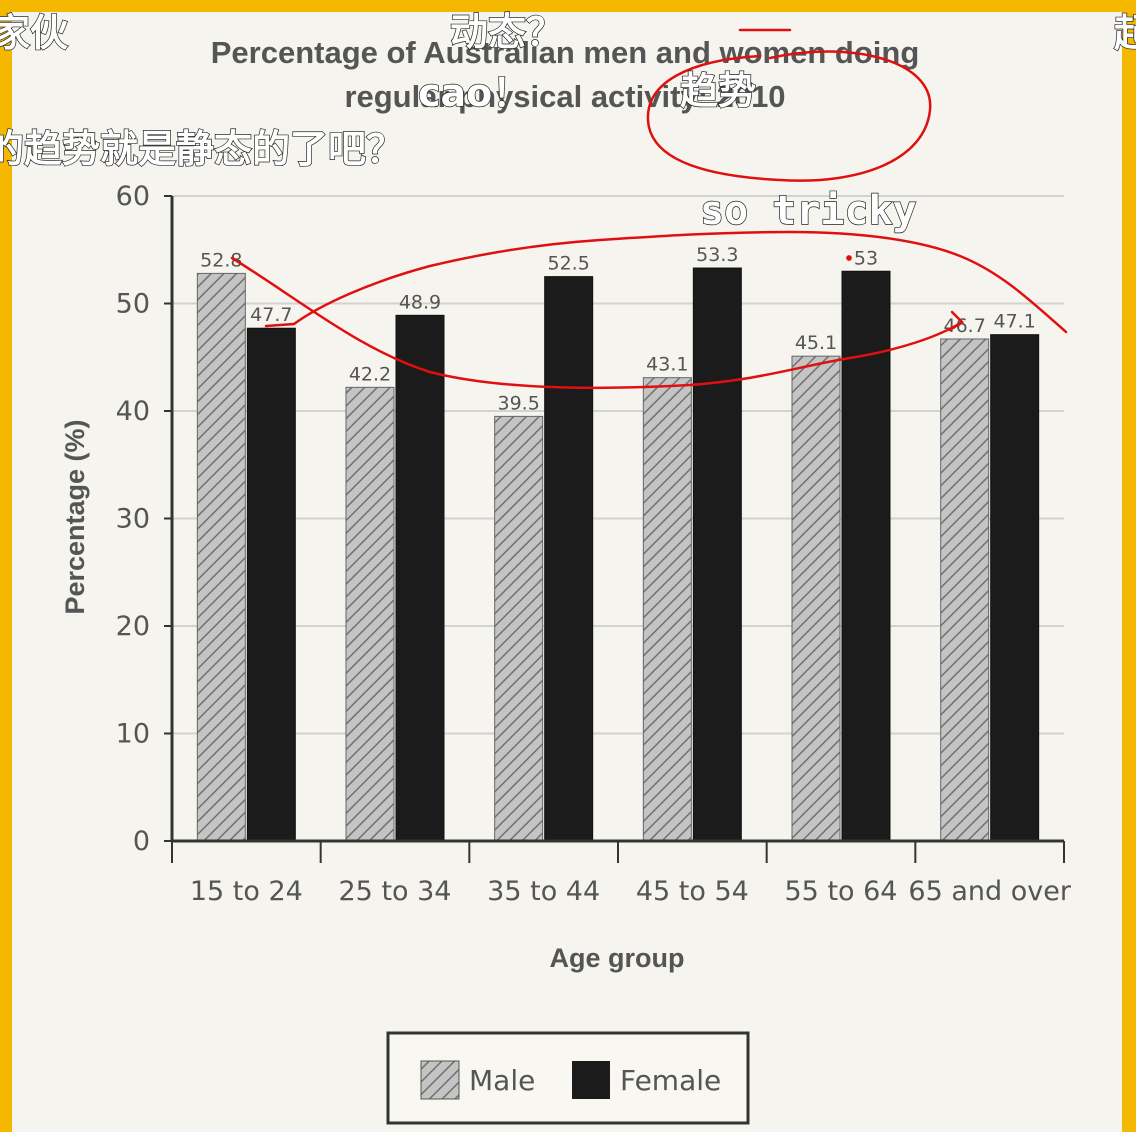 The height and width of the screenshot is (1132, 1136). I want to click on y-tick-label: 40, so click(133, 411).